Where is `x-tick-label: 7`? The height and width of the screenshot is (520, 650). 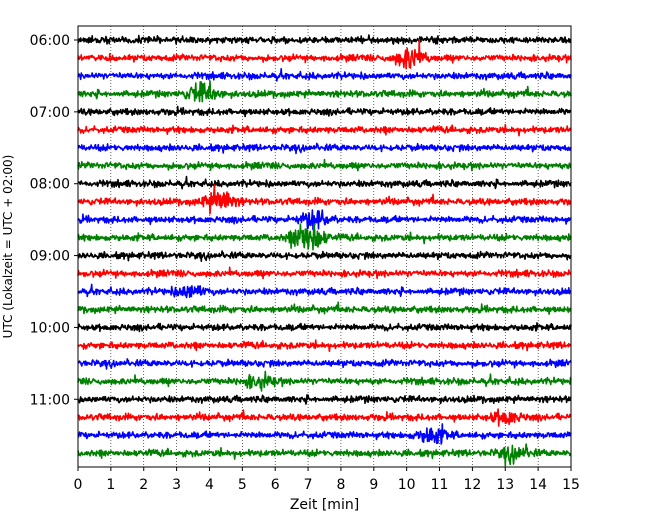 x-tick-label: 7 is located at coordinates (308, 485).